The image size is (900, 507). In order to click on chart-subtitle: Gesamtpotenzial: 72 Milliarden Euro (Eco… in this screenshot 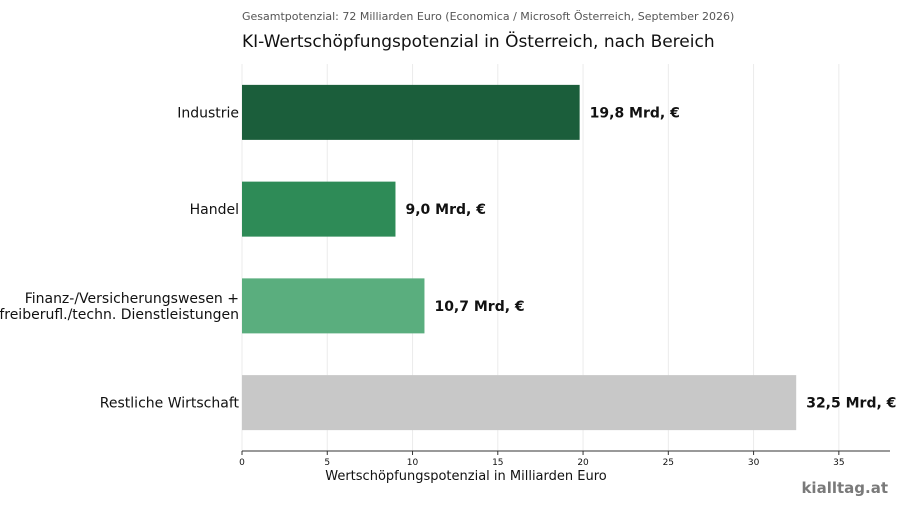, I will do `click(488, 16)`.